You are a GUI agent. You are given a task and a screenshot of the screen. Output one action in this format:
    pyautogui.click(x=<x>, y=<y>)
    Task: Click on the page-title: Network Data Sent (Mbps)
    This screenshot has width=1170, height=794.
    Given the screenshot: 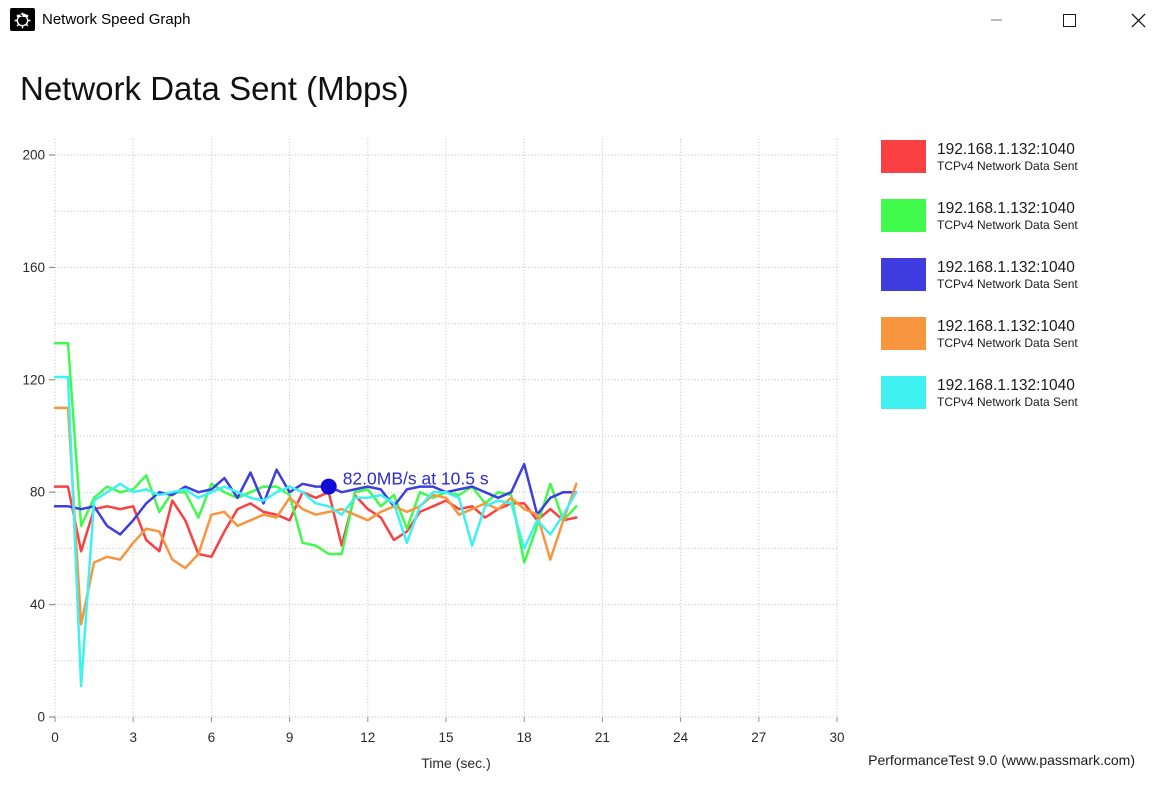 What is the action you would take?
    pyautogui.click(x=214, y=88)
    